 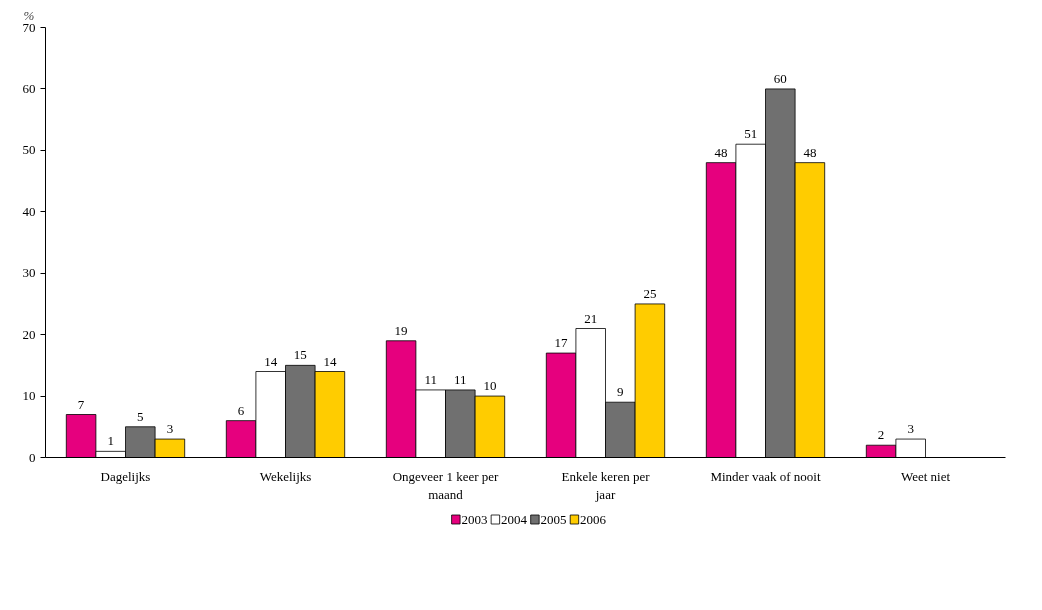 I want to click on data-label: 7, so click(x=81, y=404).